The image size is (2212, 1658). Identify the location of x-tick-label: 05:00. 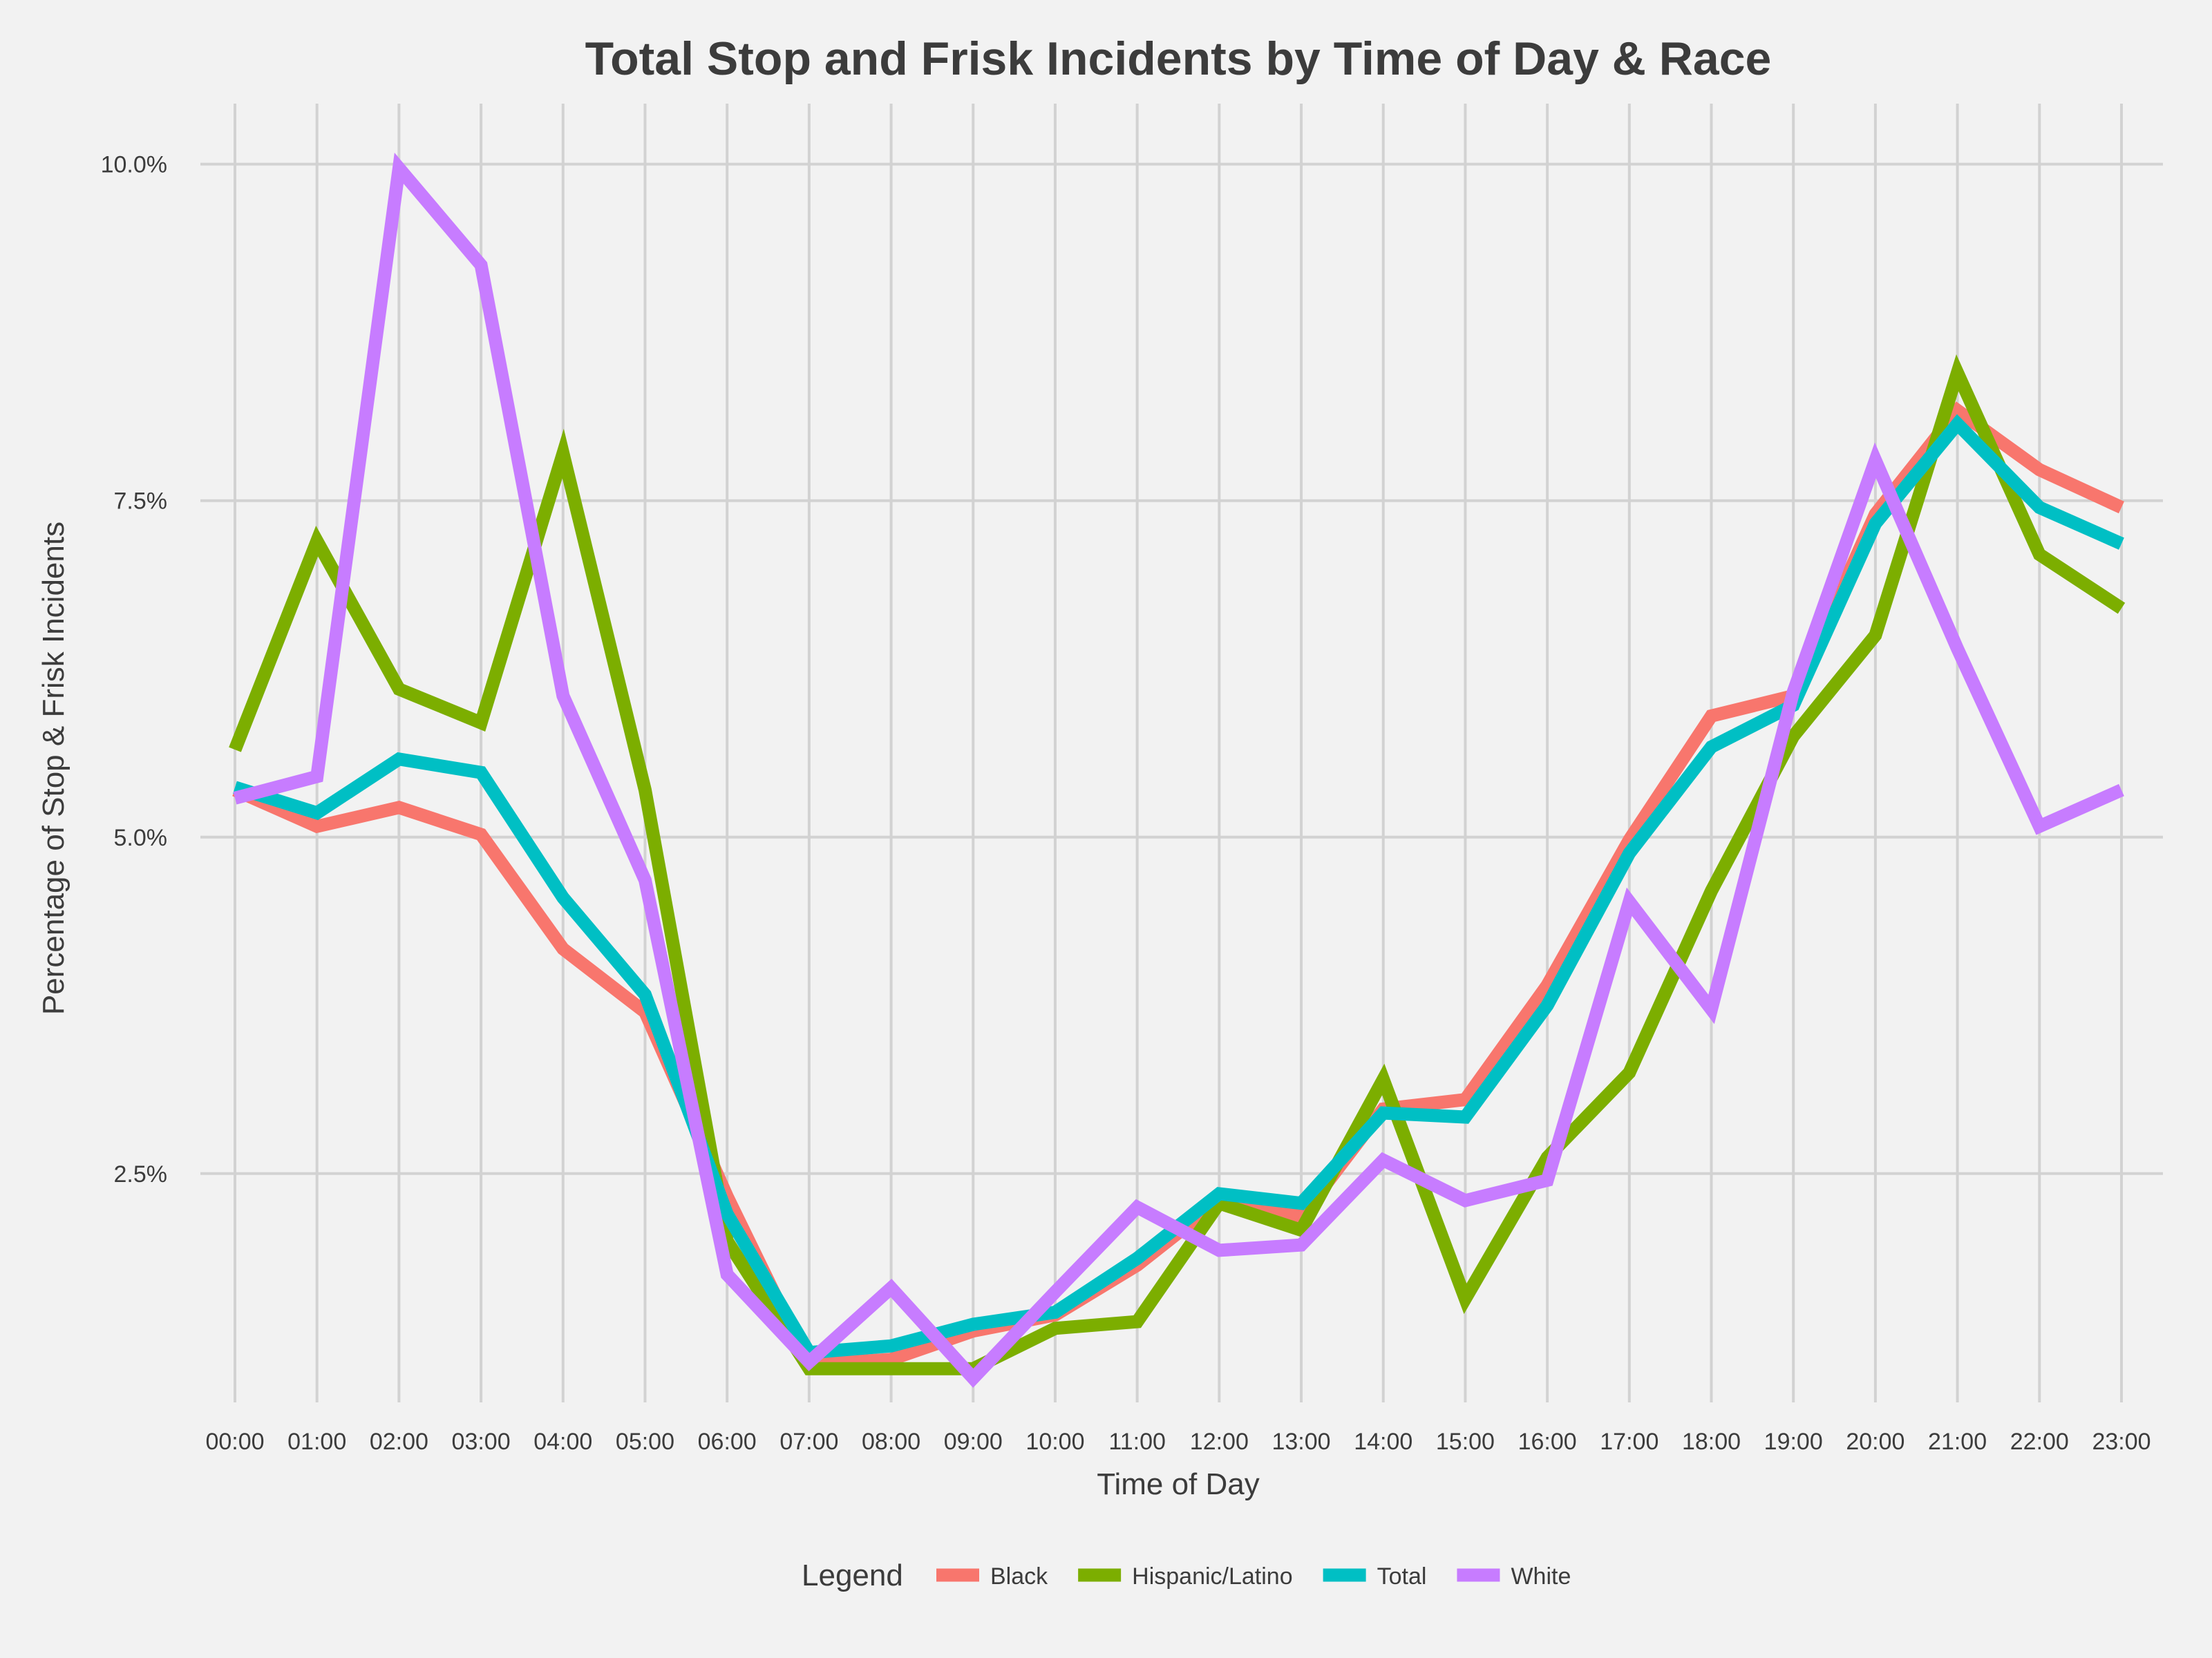
(645, 1442).